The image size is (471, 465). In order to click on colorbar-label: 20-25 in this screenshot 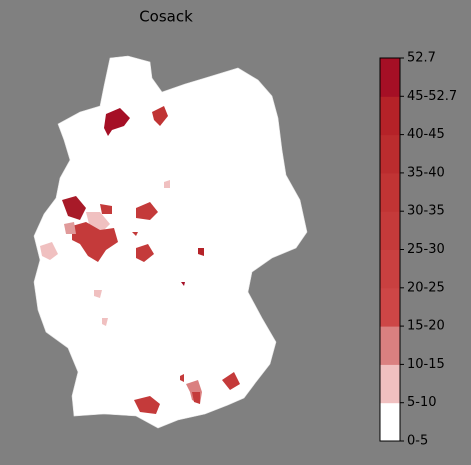, I will do `click(426, 287)`.